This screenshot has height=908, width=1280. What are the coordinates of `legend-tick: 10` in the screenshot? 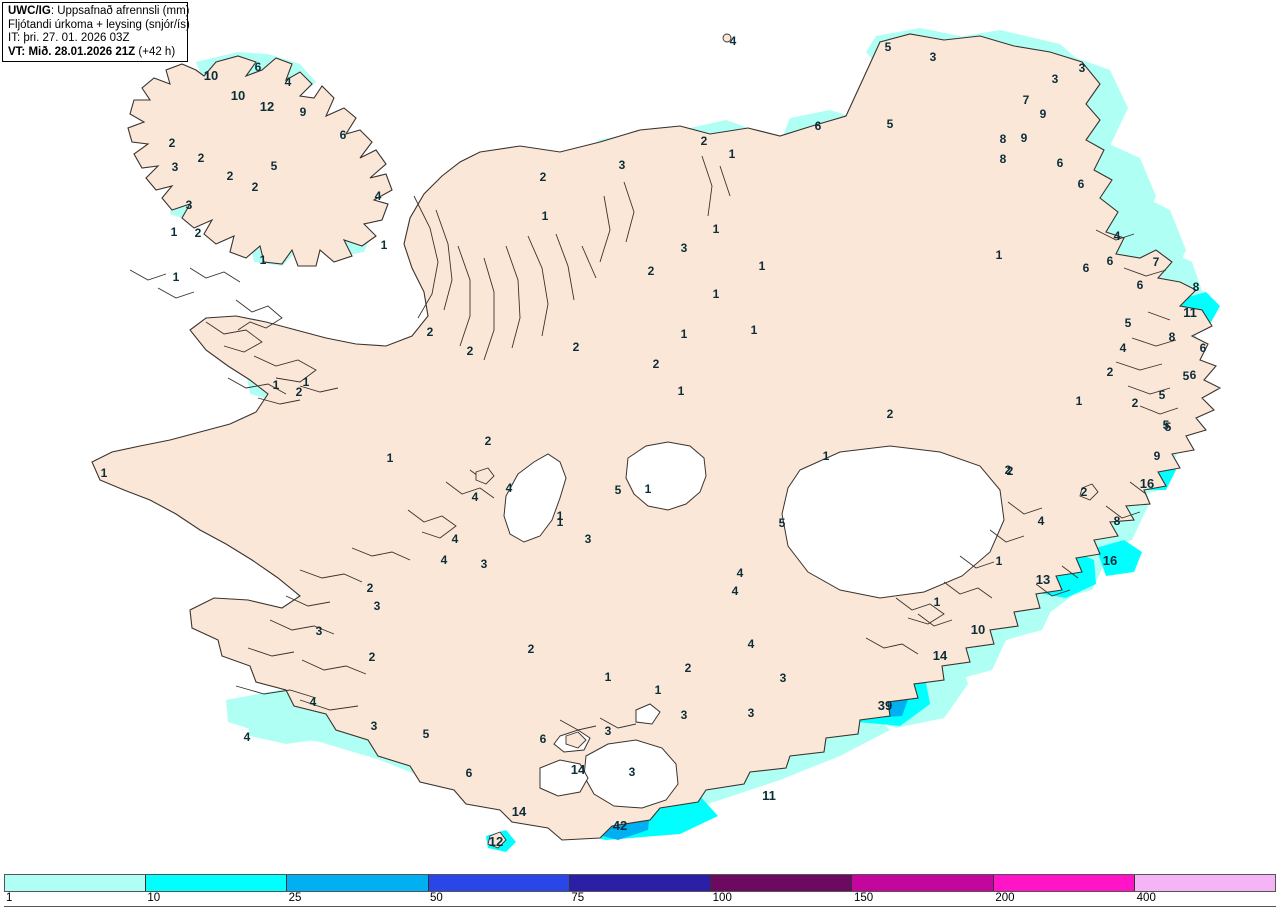 It's located at (154, 898).